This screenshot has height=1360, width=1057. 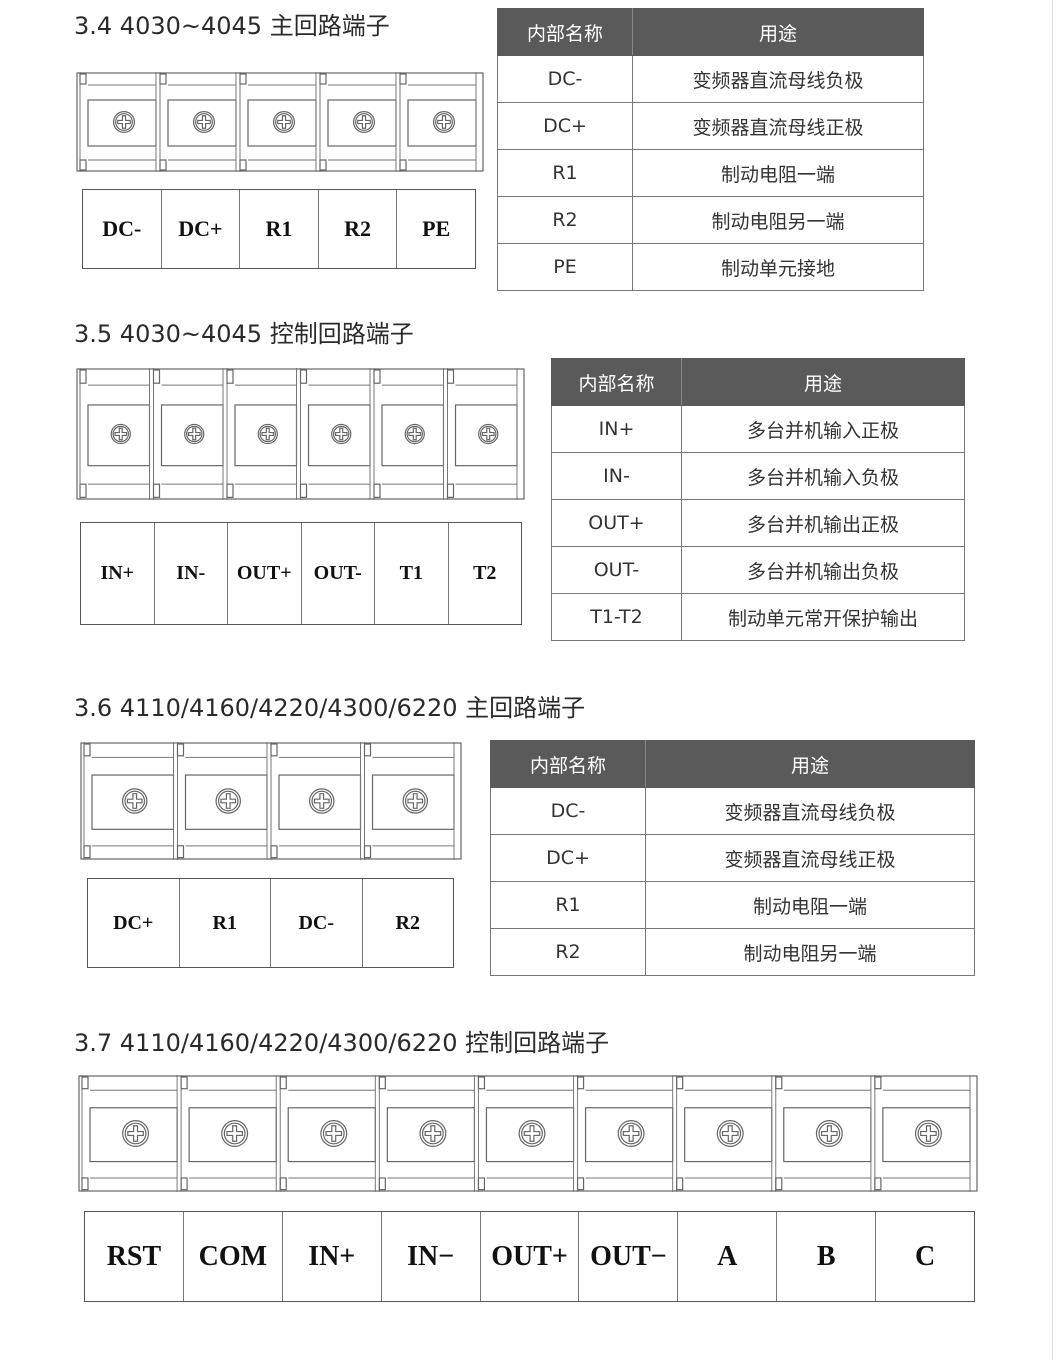 What do you see at coordinates (778, 267) in the screenshot?
I see `table-cell: 制动单元接地` at bounding box center [778, 267].